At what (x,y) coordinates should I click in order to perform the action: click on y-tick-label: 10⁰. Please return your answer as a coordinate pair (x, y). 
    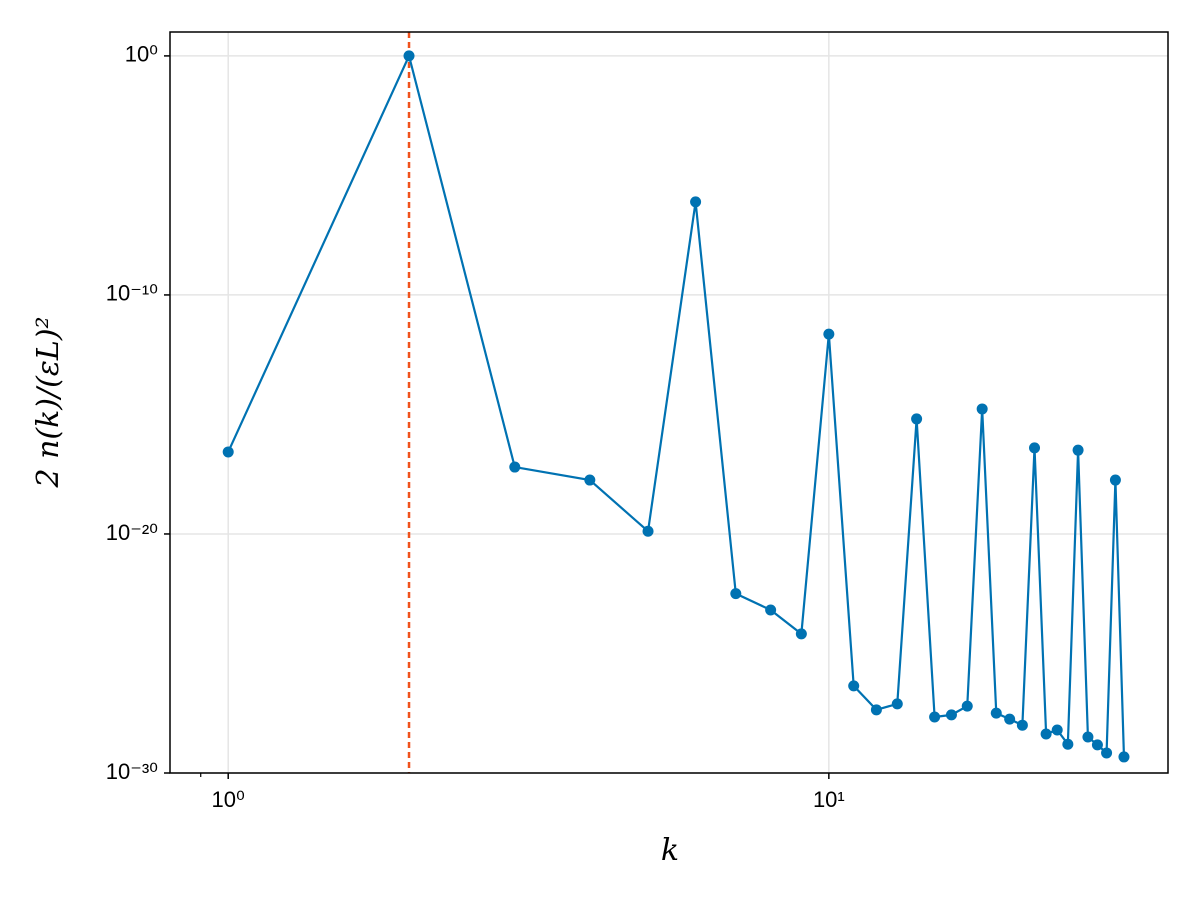
    Looking at the image, I should click on (141, 54).